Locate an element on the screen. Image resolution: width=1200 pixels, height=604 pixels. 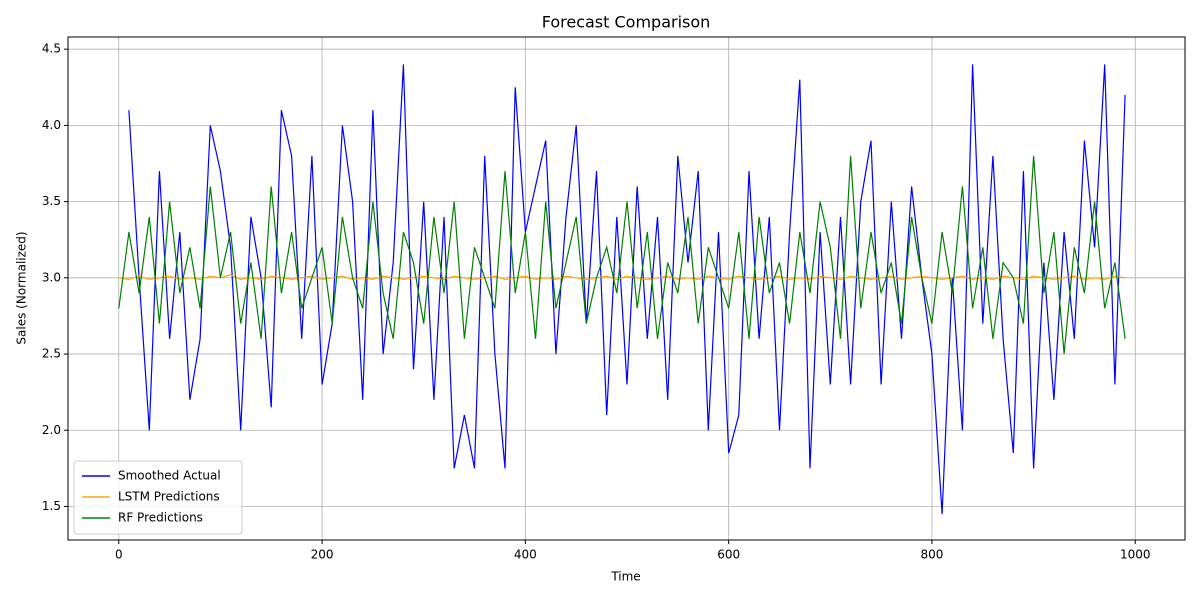
y-axis-label: Sales (Normalized) is located at coordinates (22, 287).